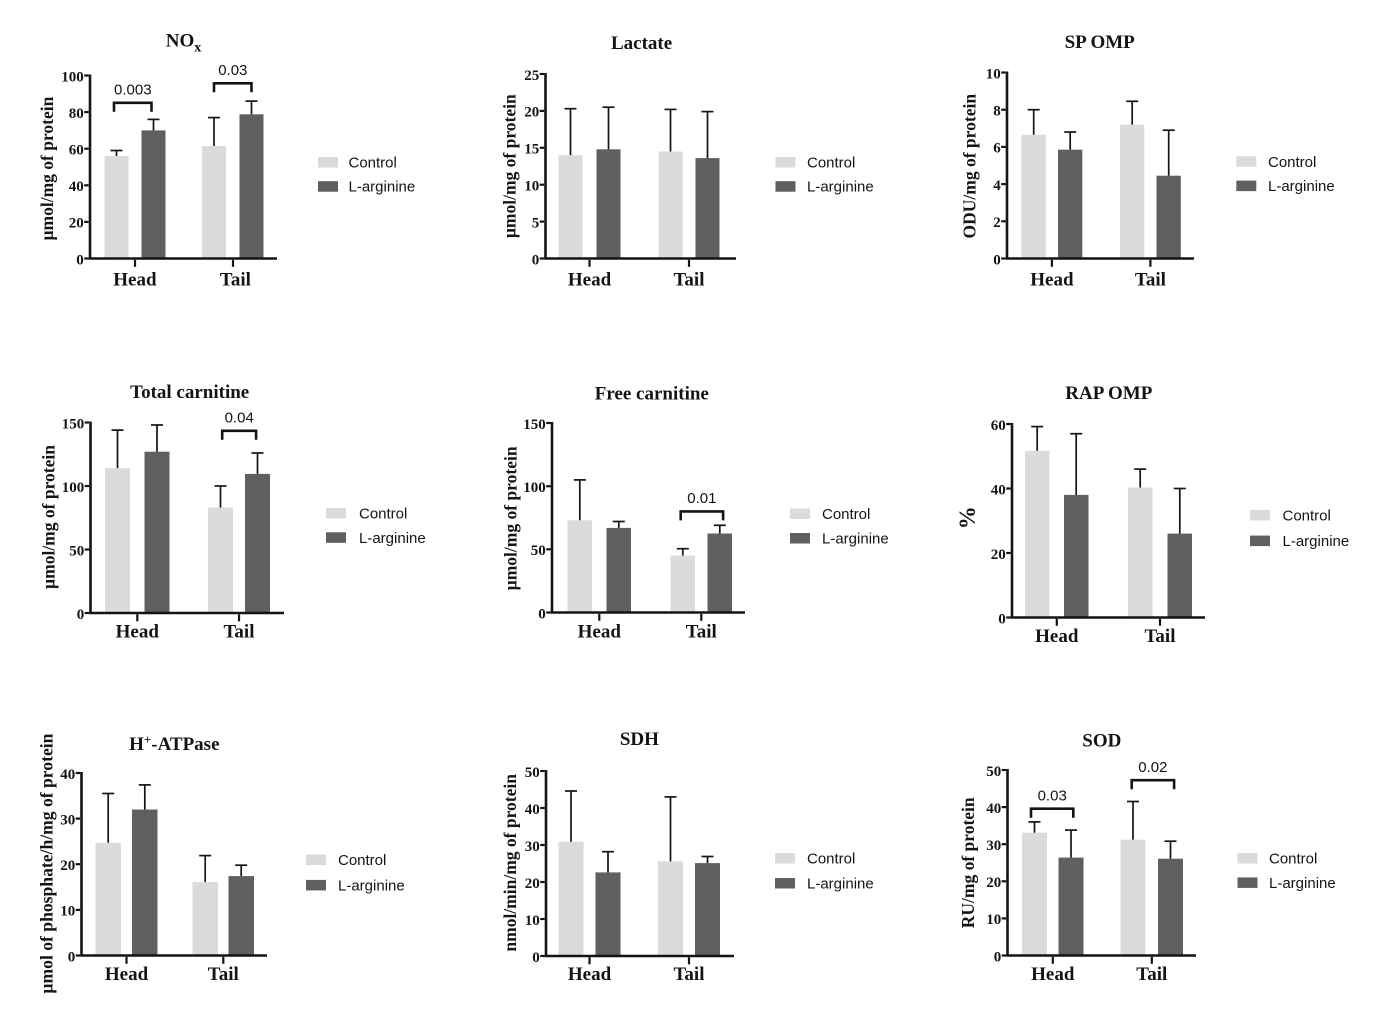 The image size is (1388, 1026). I want to click on svg-text: 0.02, so click(1152, 767).